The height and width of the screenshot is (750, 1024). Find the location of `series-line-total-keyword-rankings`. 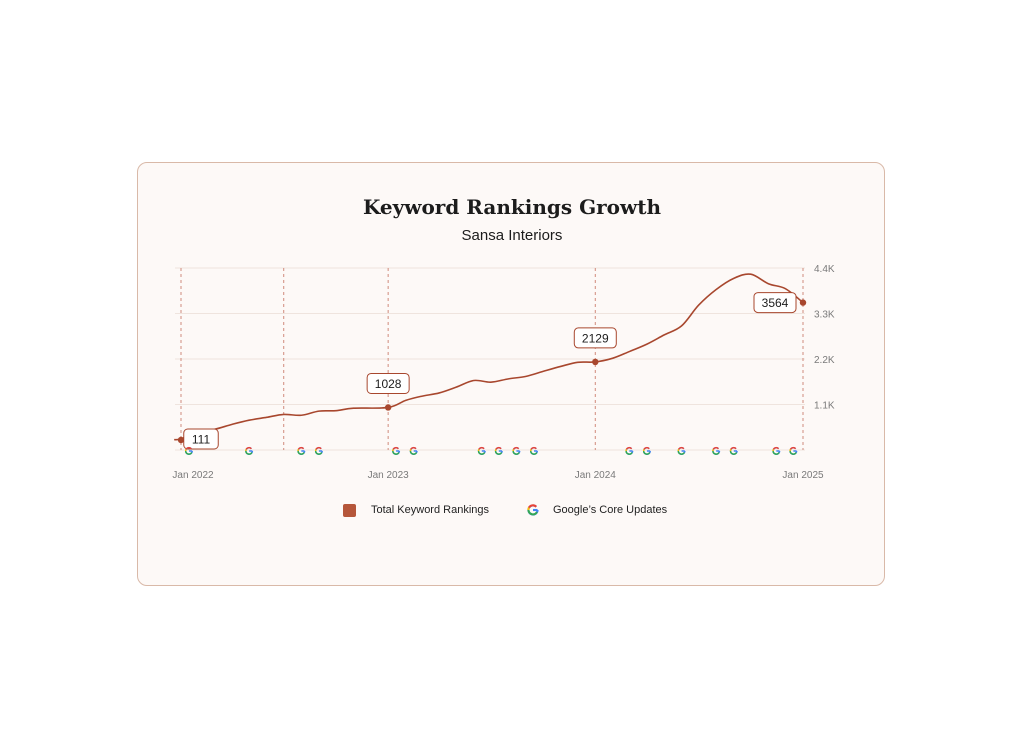

series-line-total-keyword-rankings is located at coordinates (489, 357).